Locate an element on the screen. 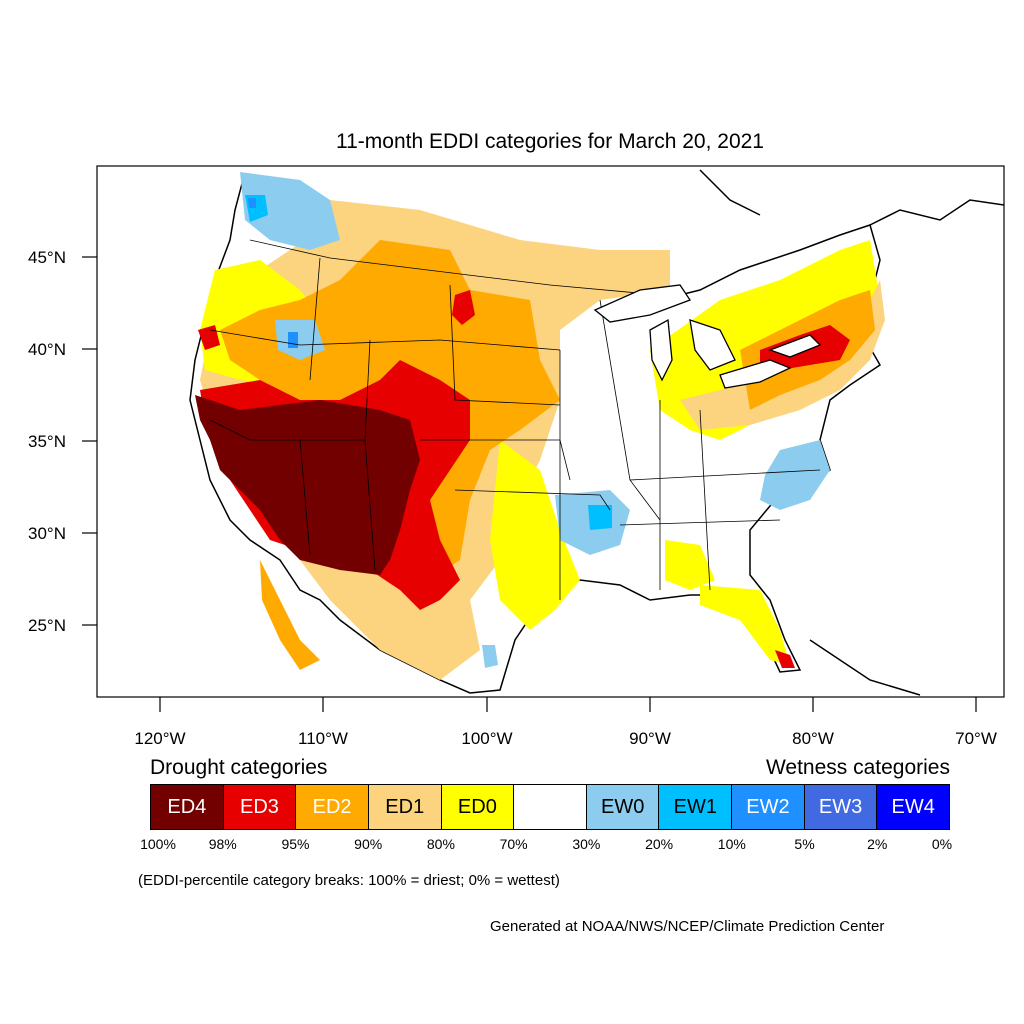 The image size is (1024, 1024). lat-label: 30°N is located at coordinates (47, 533).